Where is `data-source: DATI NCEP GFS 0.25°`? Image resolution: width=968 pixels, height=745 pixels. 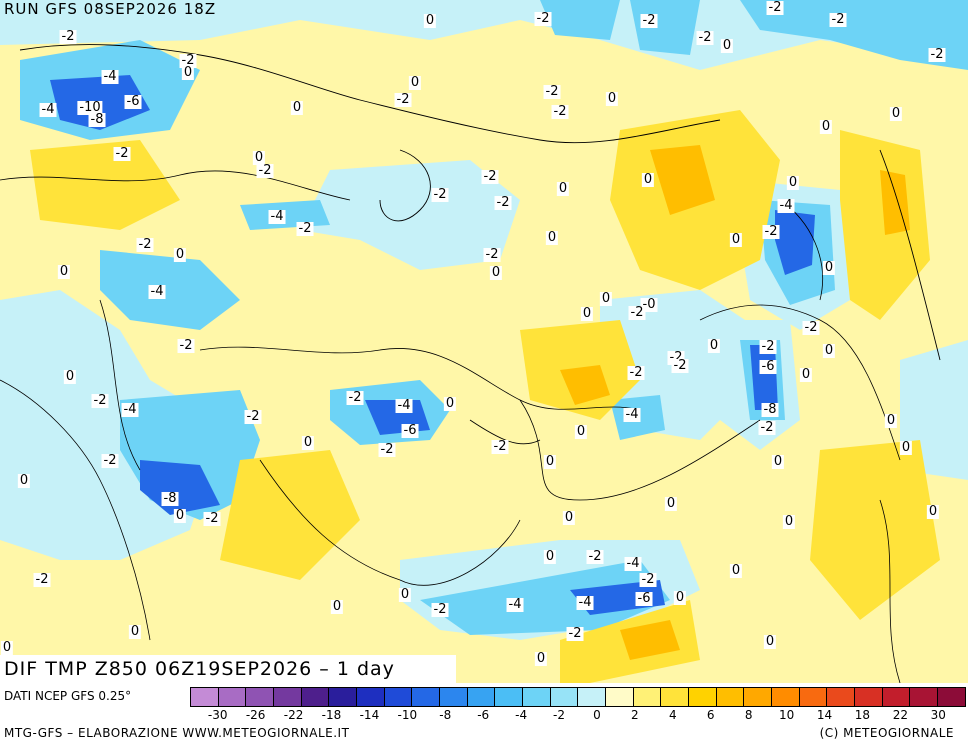
data-source: DATI NCEP GFS 0.25° is located at coordinates (68, 696).